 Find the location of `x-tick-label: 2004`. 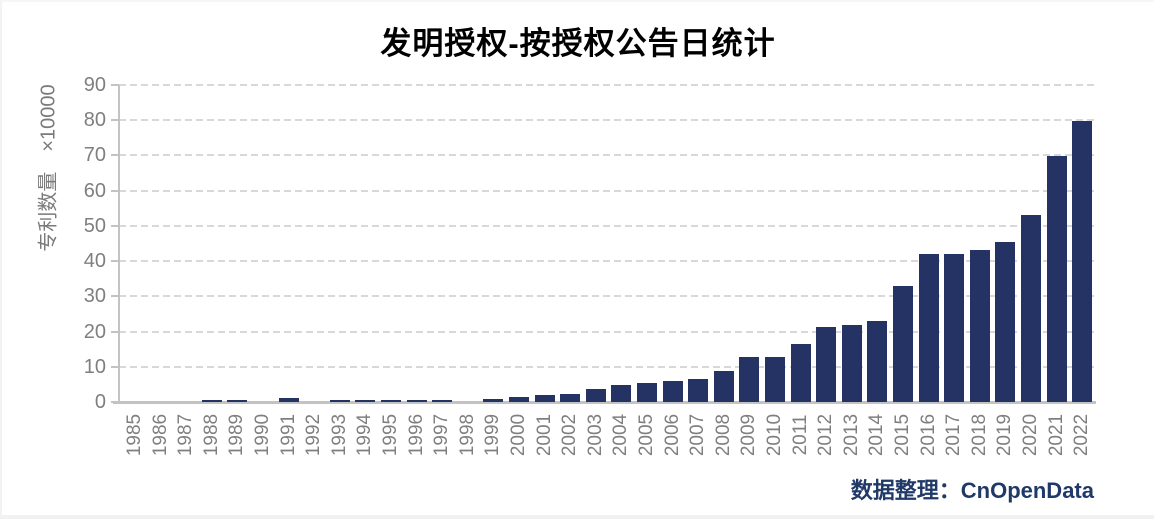

x-tick-label: 2004 is located at coordinates (621, 435).